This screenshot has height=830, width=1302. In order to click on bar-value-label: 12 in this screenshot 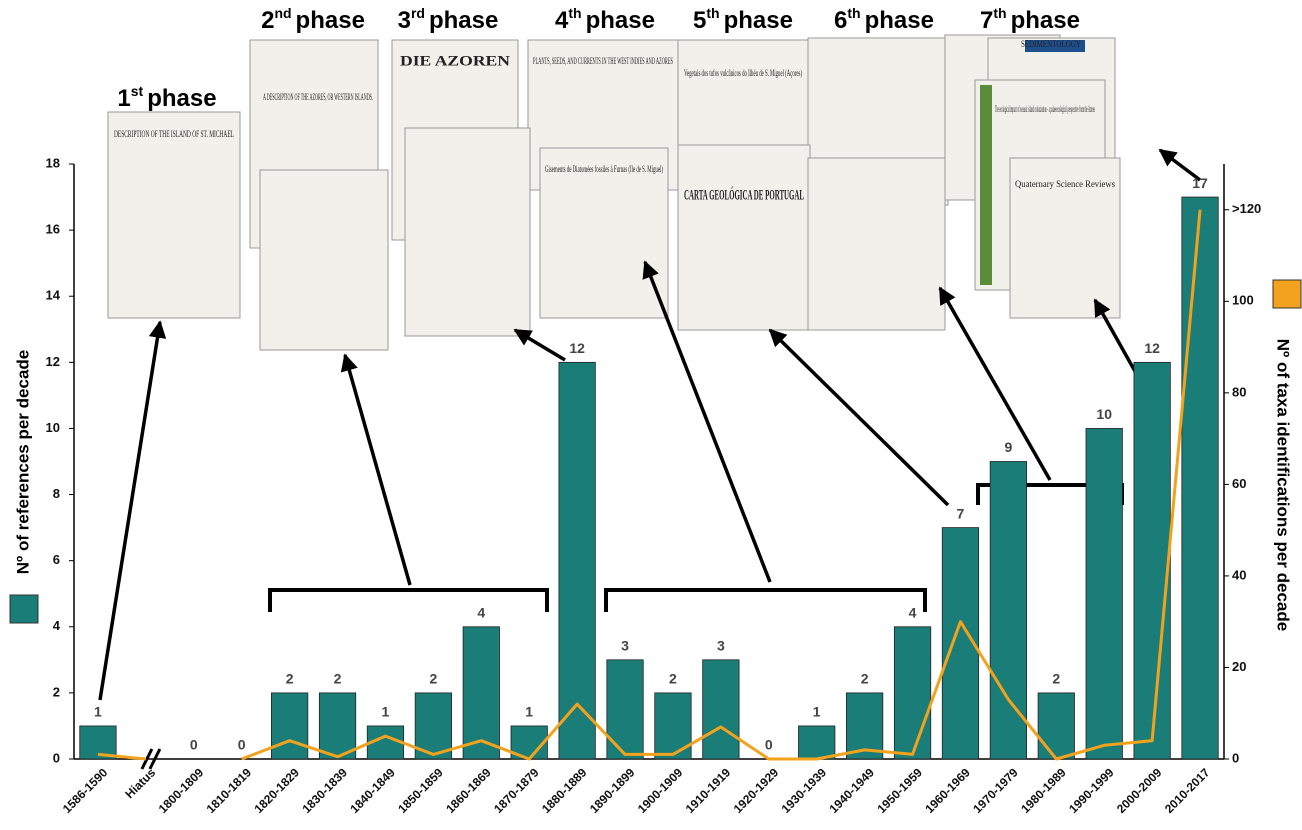, I will do `click(577, 348)`.